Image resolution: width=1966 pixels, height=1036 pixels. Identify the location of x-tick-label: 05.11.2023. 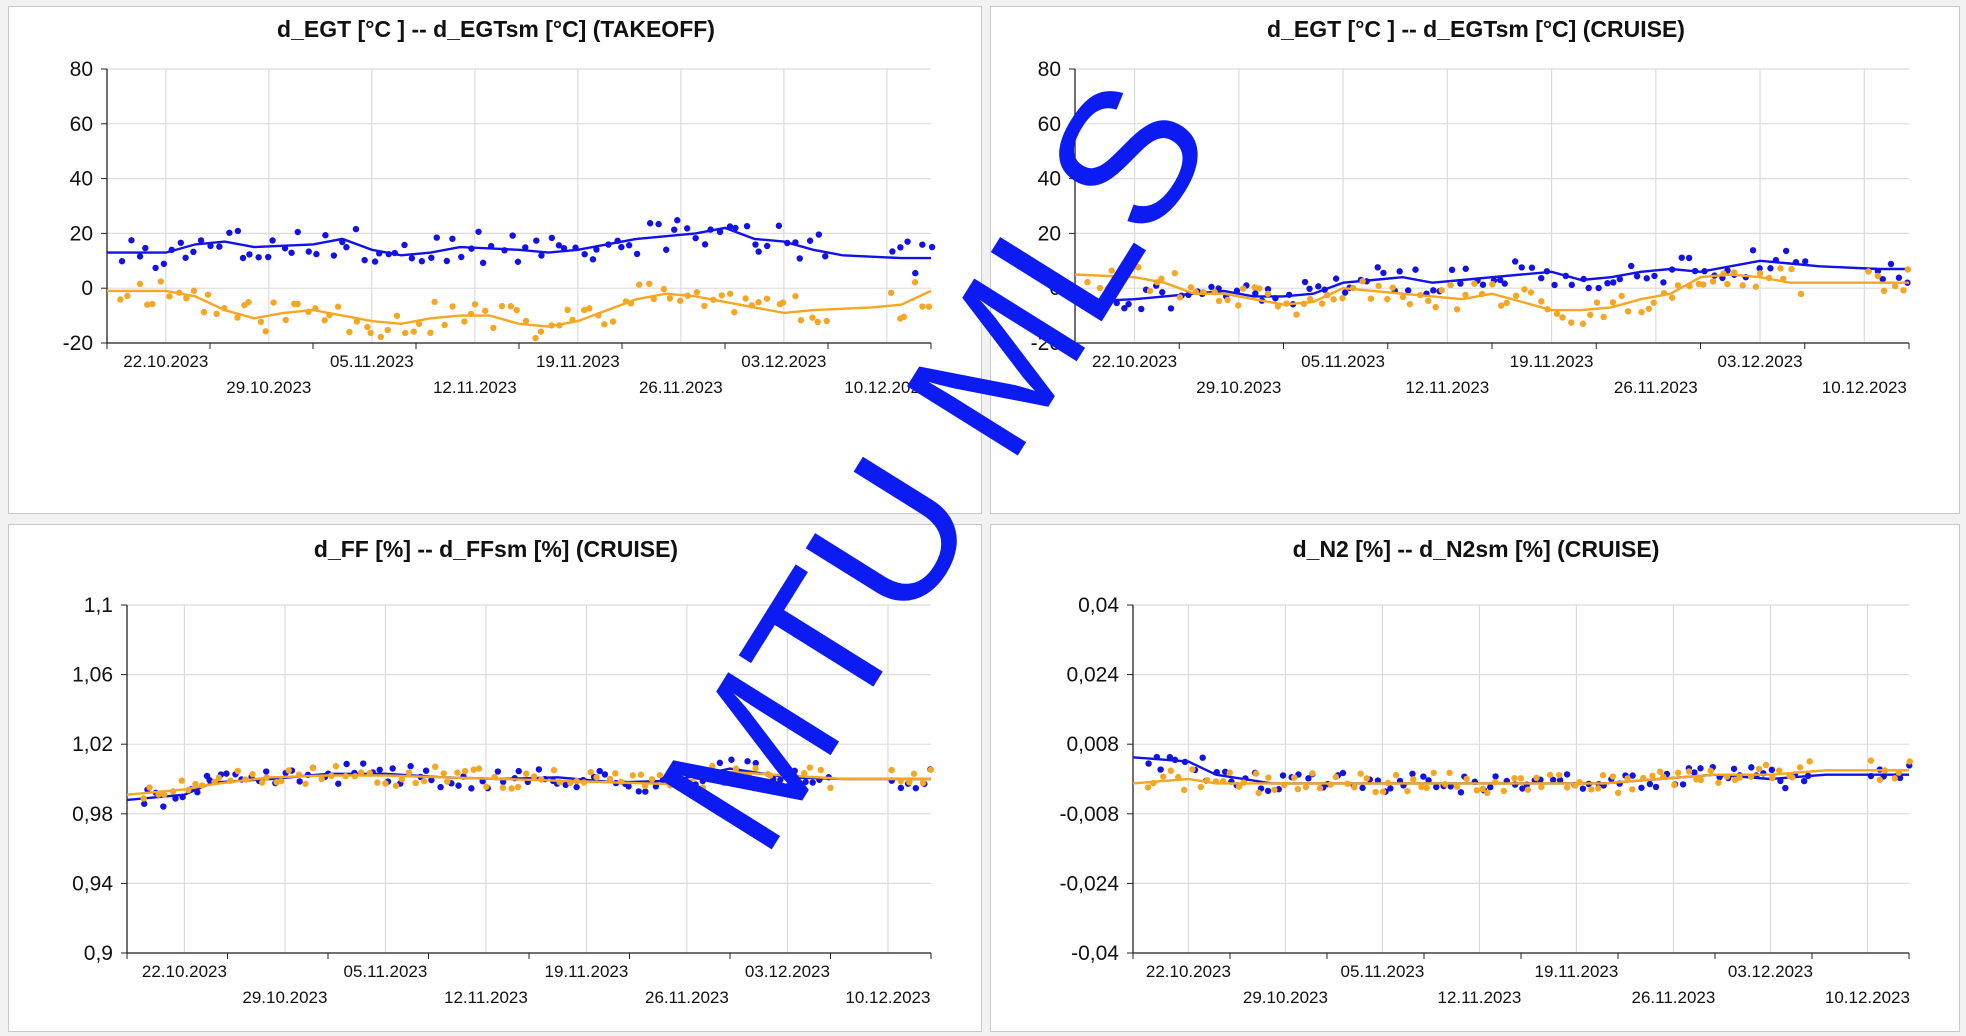
(372, 361).